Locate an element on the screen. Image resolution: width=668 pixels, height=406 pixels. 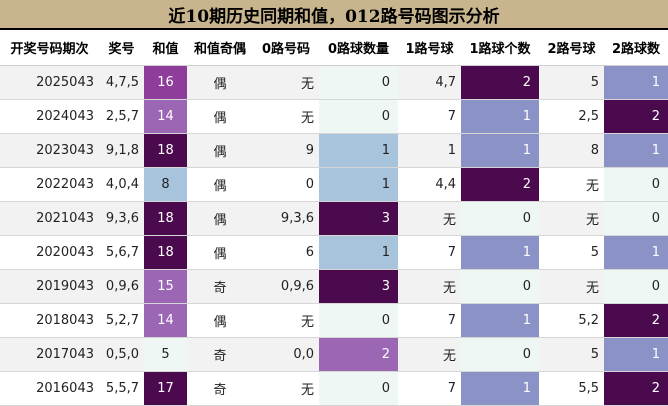
cell-route1-numbers: 4,7 is located at coordinates (429, 82).